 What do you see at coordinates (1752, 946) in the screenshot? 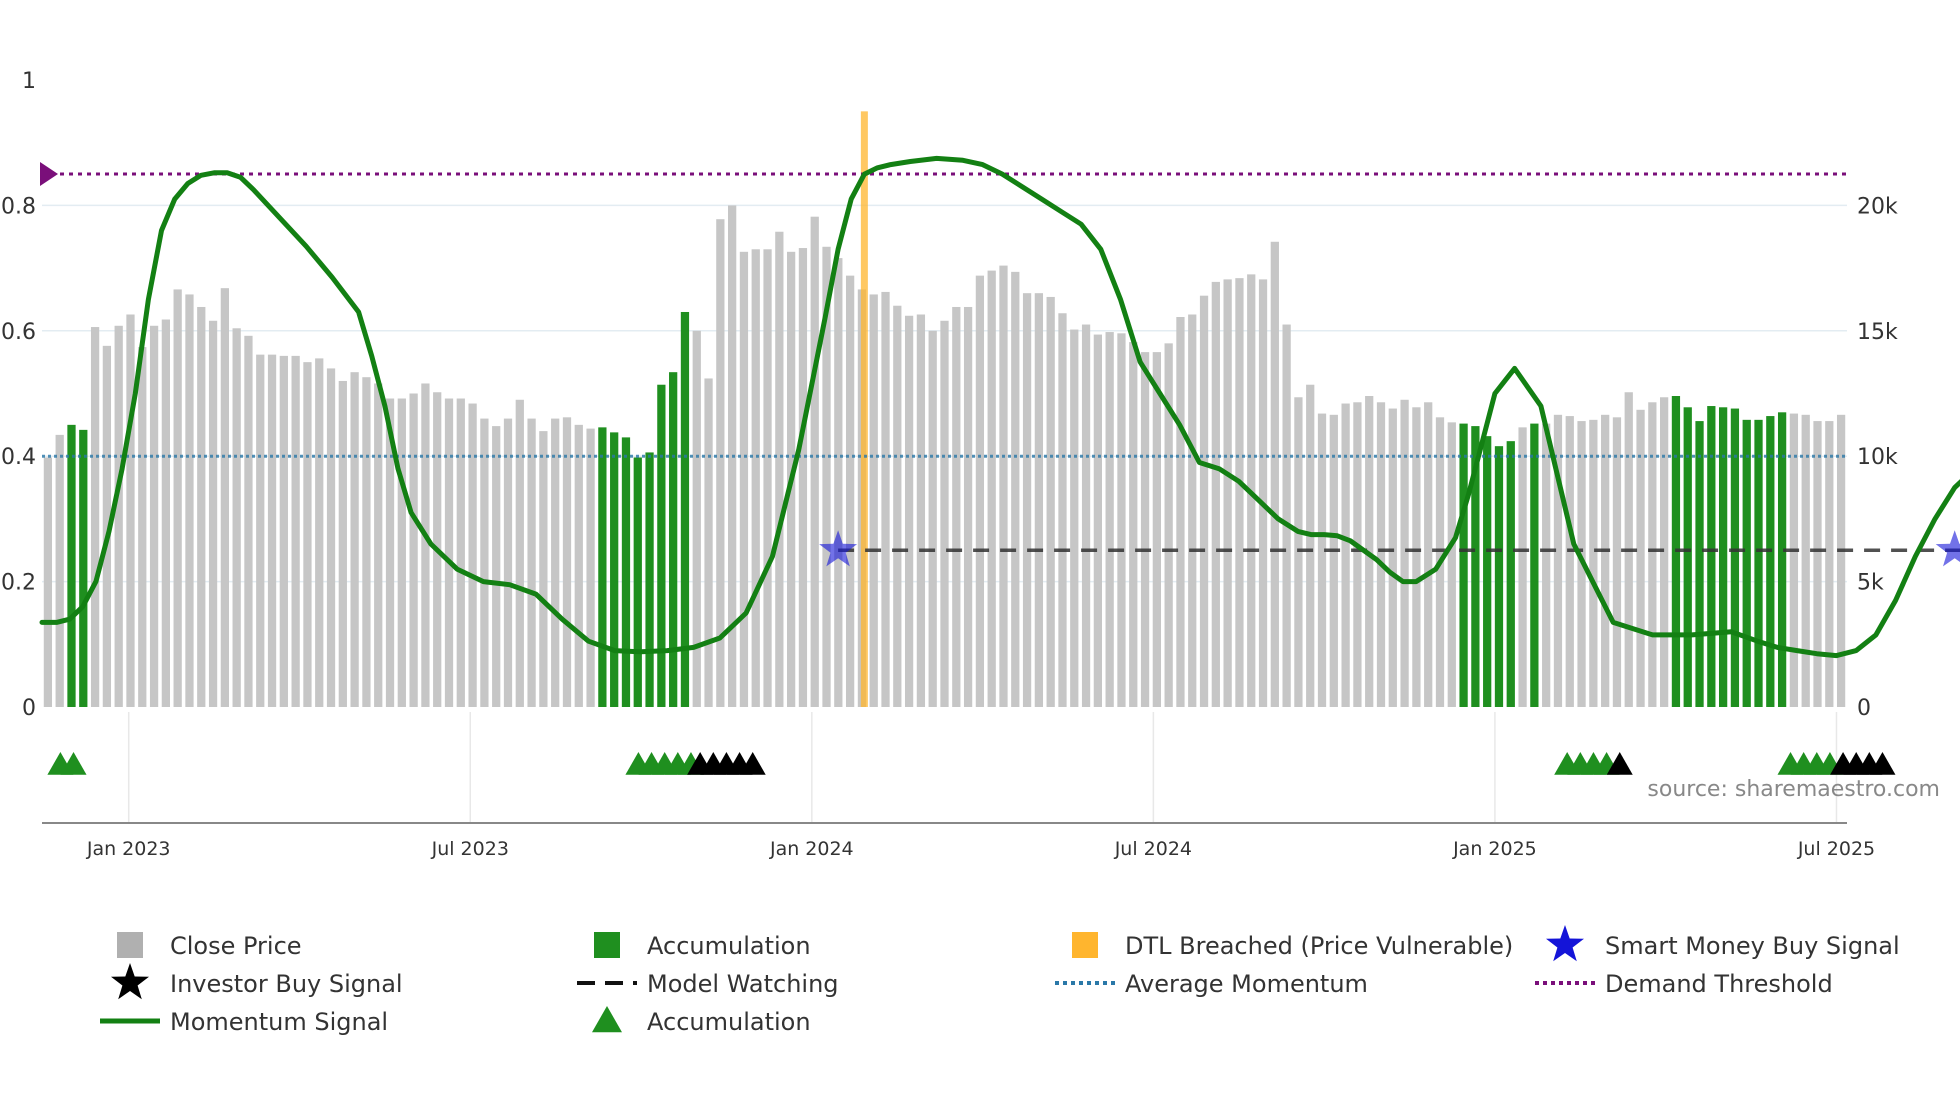
I see `legend-label-smart-money: Smart Money Buy Signal` at bounding box center [1752, 946].